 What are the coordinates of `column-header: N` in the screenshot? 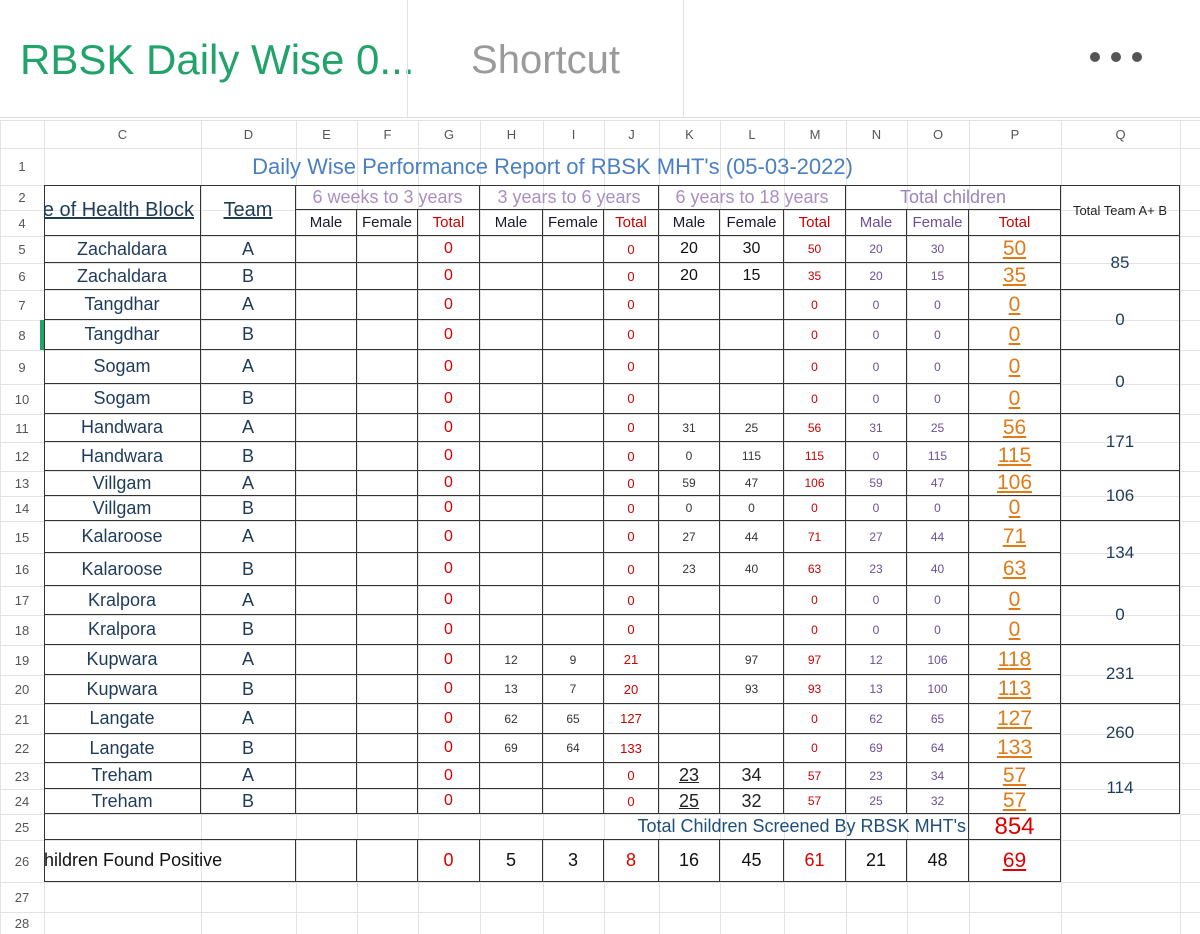 It's located at (876, 134).